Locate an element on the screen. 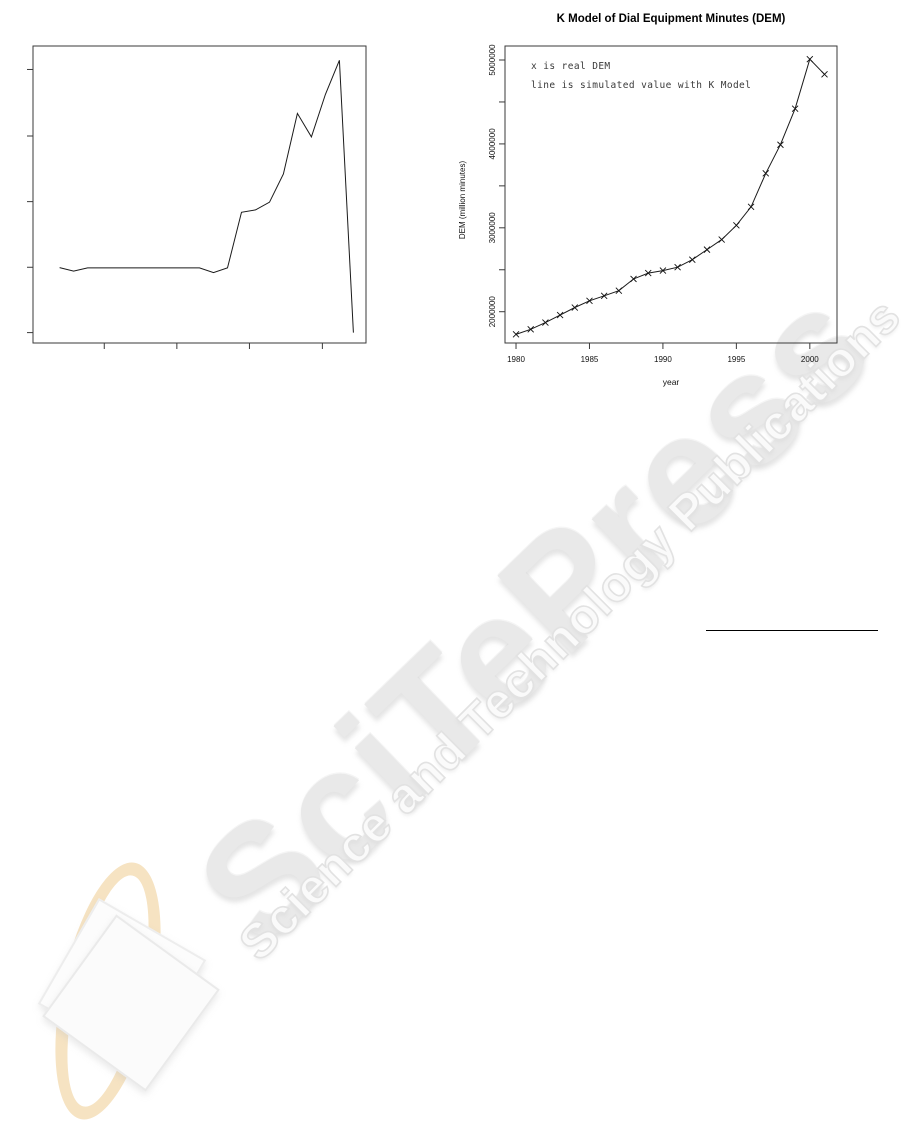  x-tick-label: 1980 is located at coordinates (516, 359).